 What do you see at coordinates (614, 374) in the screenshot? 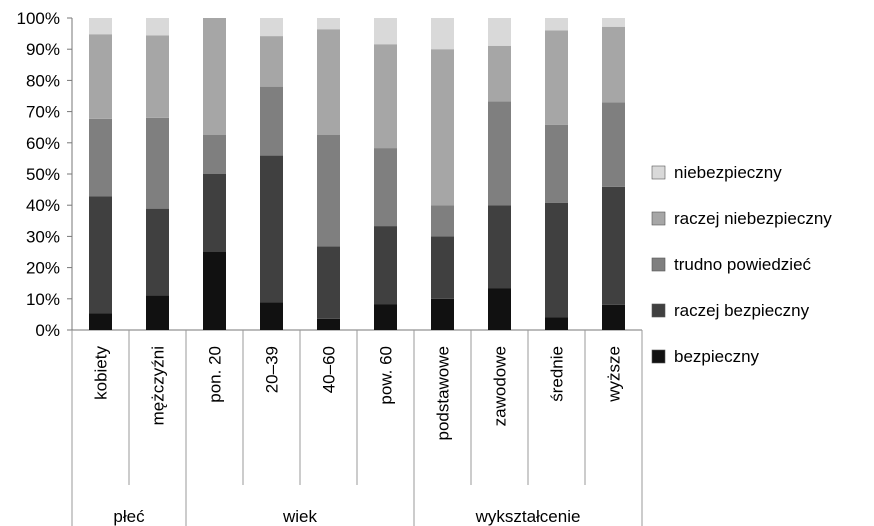
I see `x-category-label: wyższe` at bounding box center [614, 374].